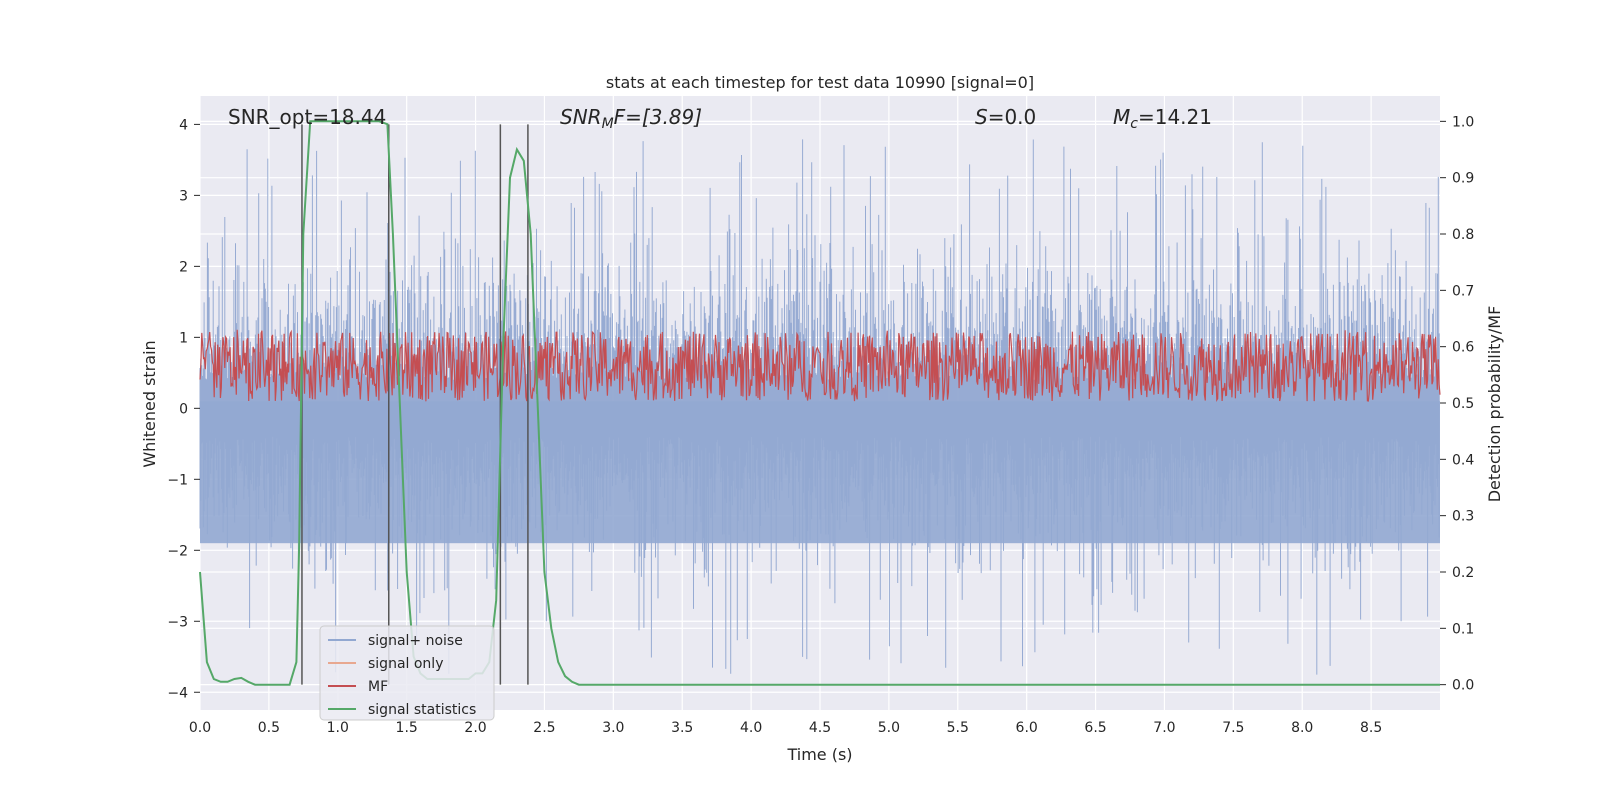  I want to click on annotation-s: S=0.0, so click(1005, 117).